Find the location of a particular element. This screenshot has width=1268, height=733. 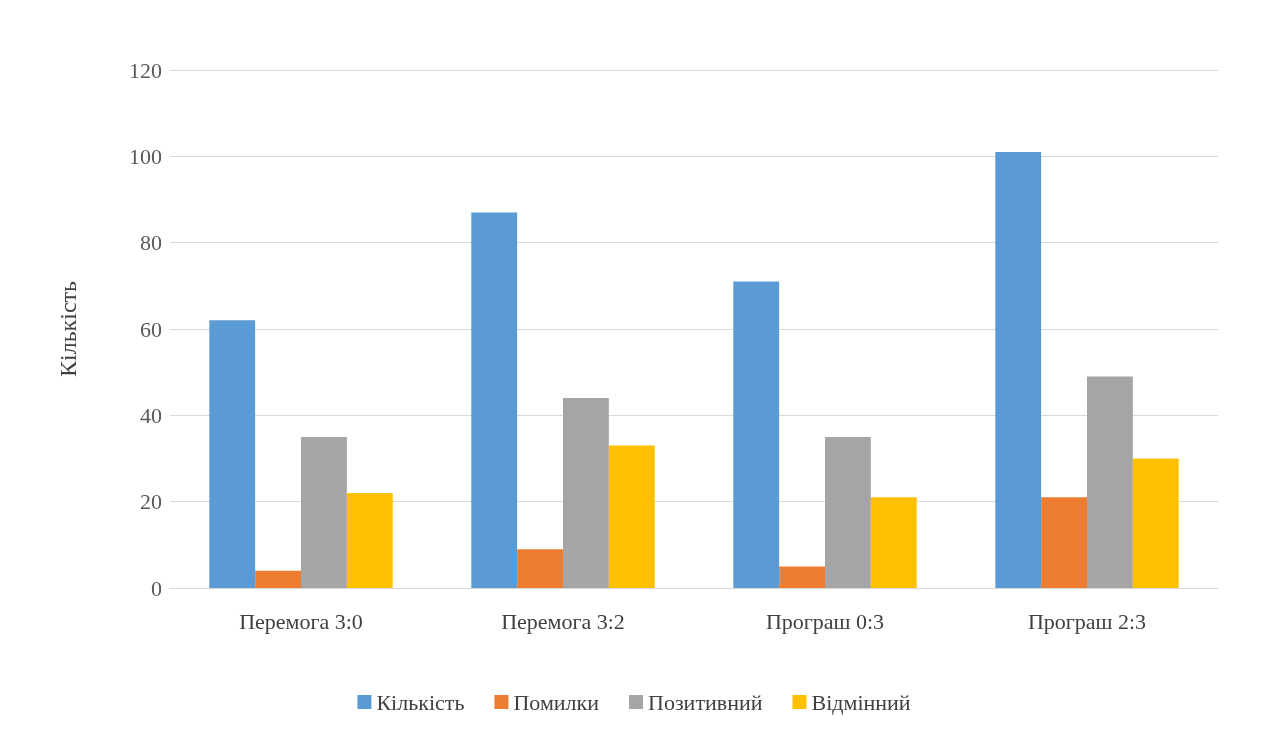

x-tick-label: Перемога 3:2 is located at coordinates (563, 621).